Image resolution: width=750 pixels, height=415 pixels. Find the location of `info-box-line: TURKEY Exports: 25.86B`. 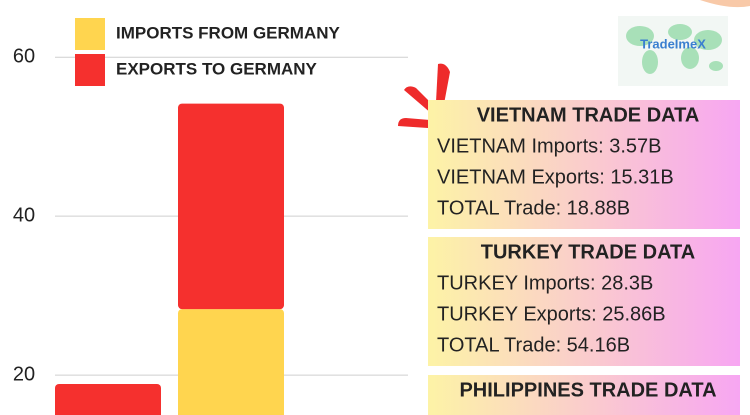

info-box-line: TURKEY Exports: 25.86B is located at coordinates (551, 314).